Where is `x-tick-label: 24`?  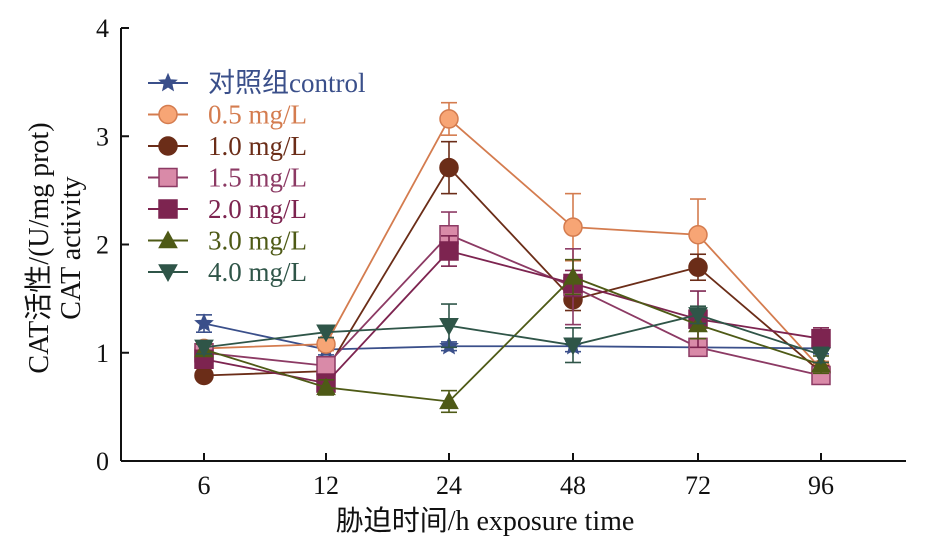 x-tick-label: 24 is located at coordinates (449, 485).